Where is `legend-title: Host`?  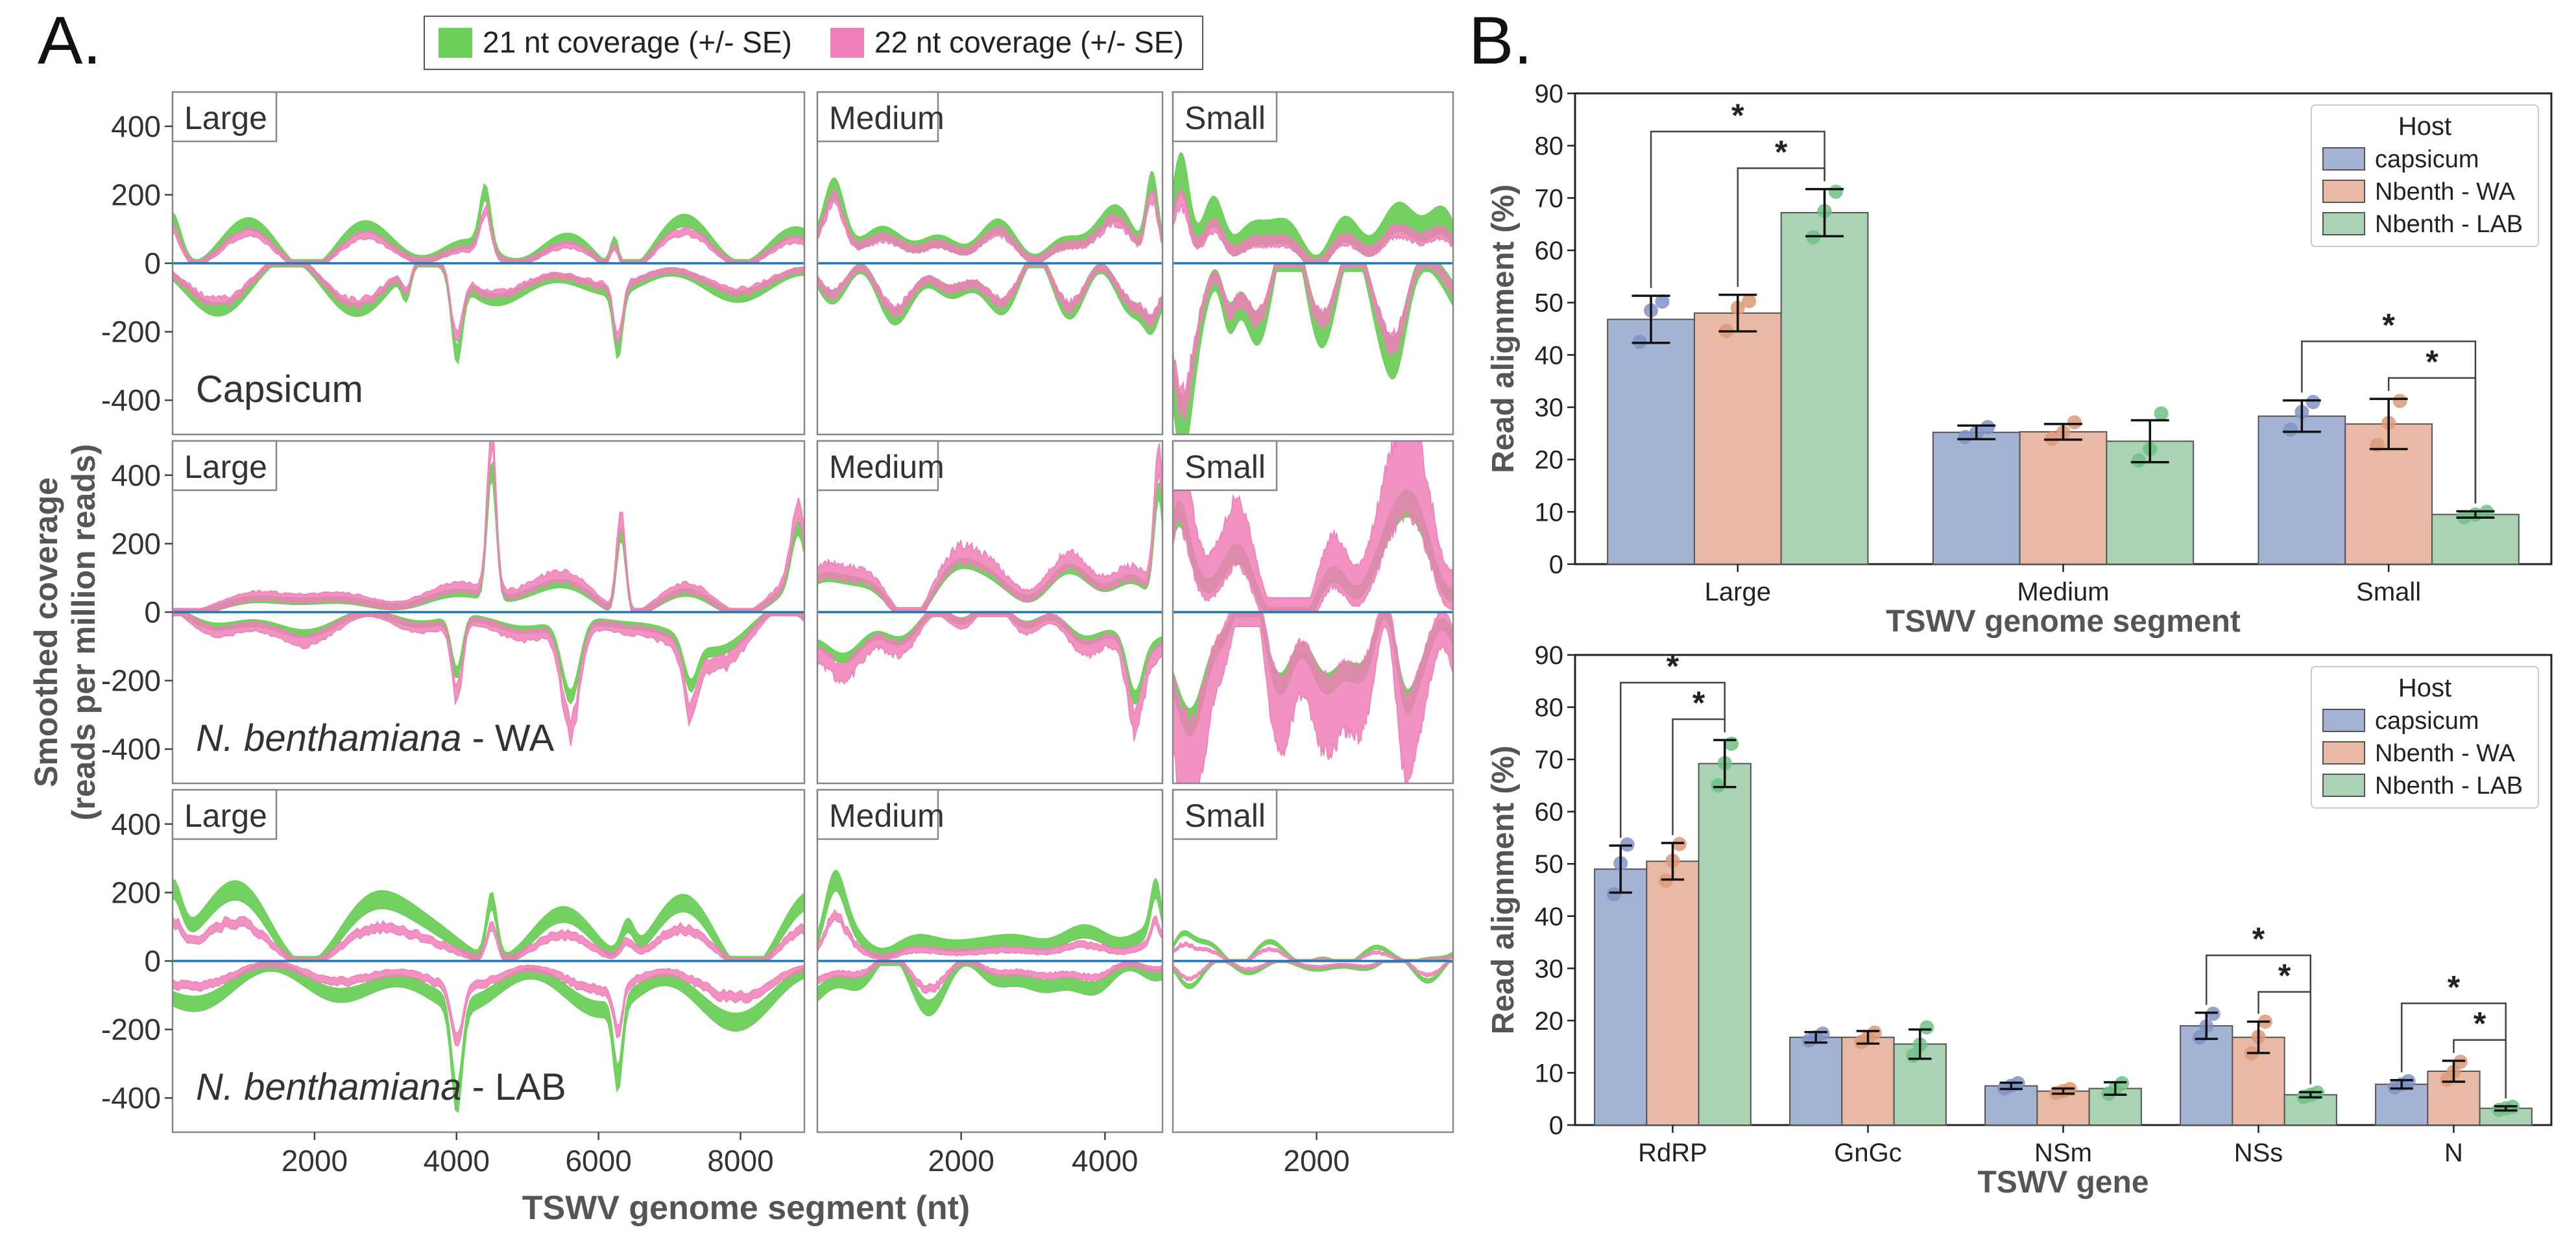 legend-title: Host is located at coordinates (2424, 126).